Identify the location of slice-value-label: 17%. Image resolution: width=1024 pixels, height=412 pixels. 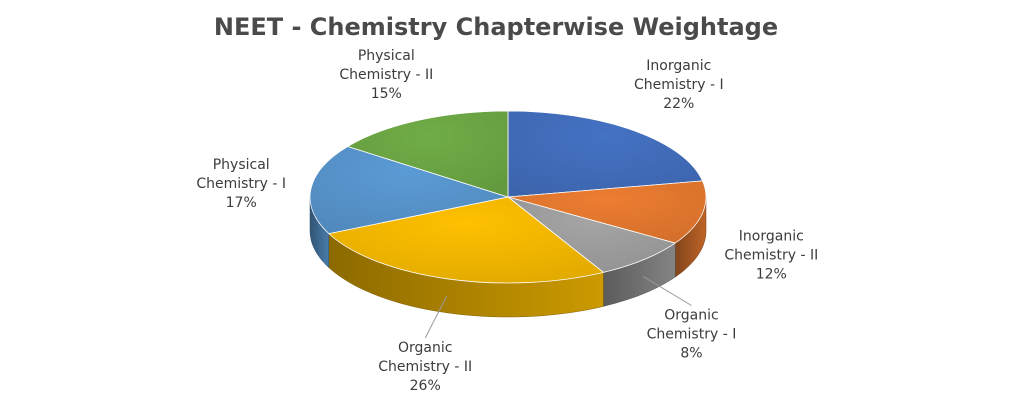
(241, 203).